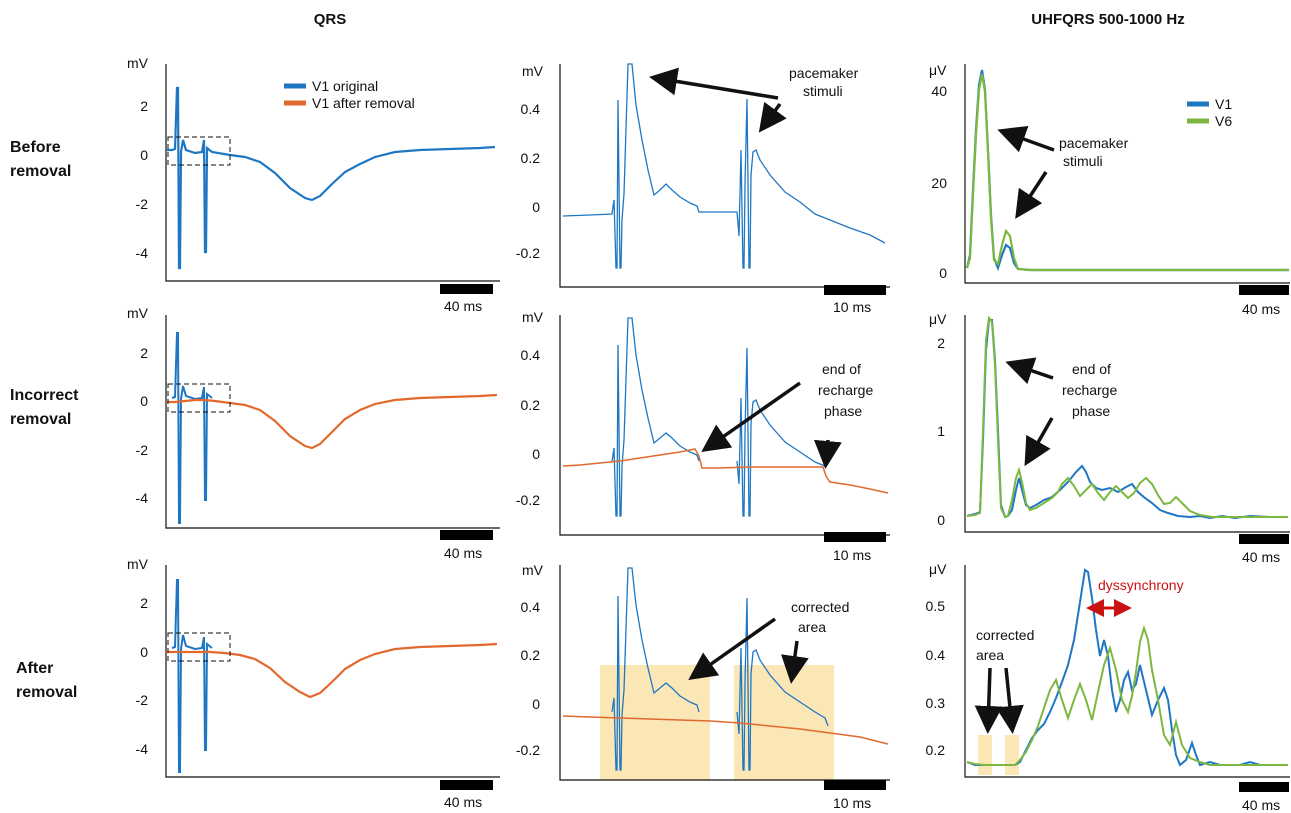 The width and height of the screenshot is (1291, 813). I want to click on panel-uhf-before: μV 40 20 0 V1 V6 pacemaker stimuli 40 ms, so click(1109, 189).